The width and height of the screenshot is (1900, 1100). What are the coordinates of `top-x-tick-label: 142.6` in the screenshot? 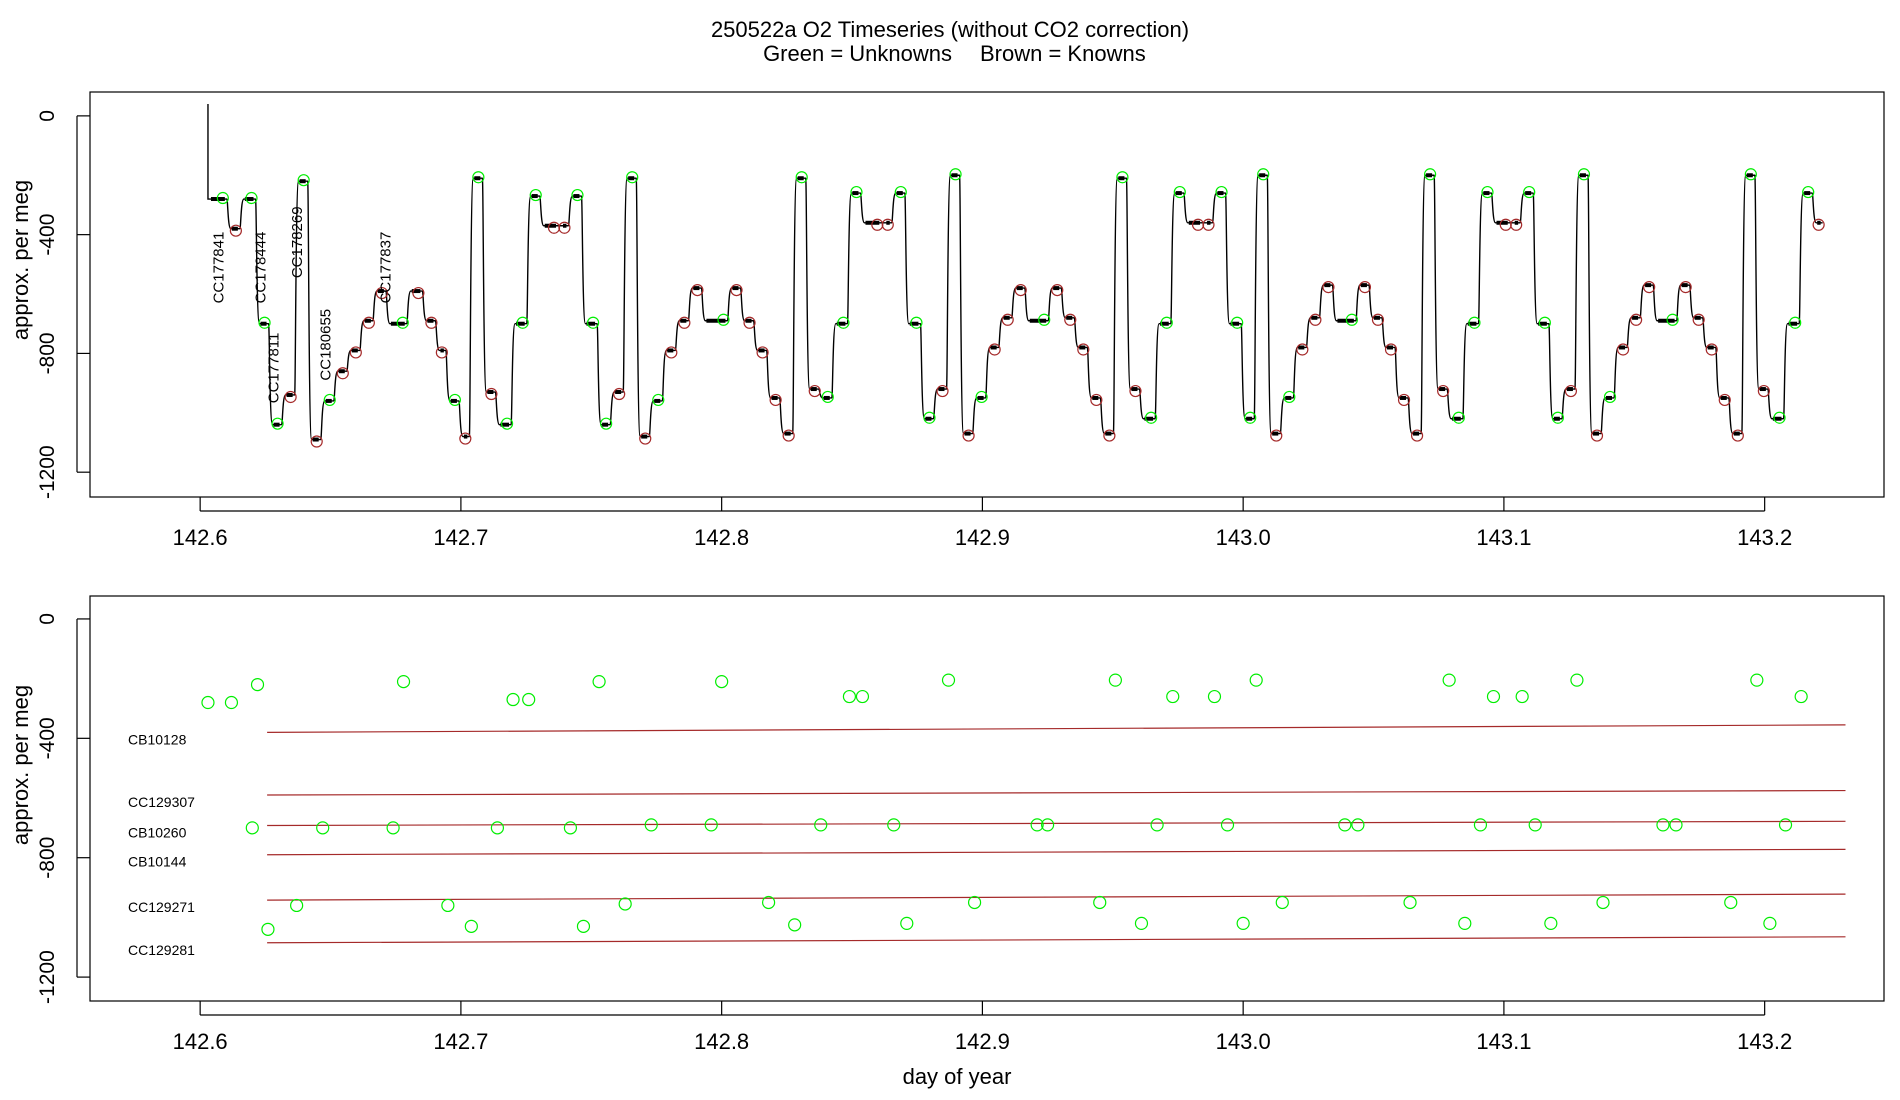 It's located at (200, 537).